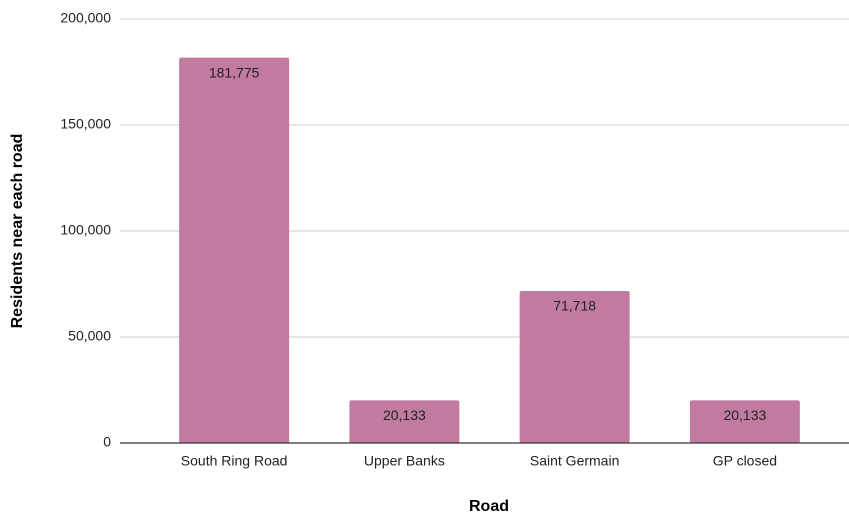 This screenshot has height=518, width=849. I want to click on value-label: 71,718, so click(574, 306).